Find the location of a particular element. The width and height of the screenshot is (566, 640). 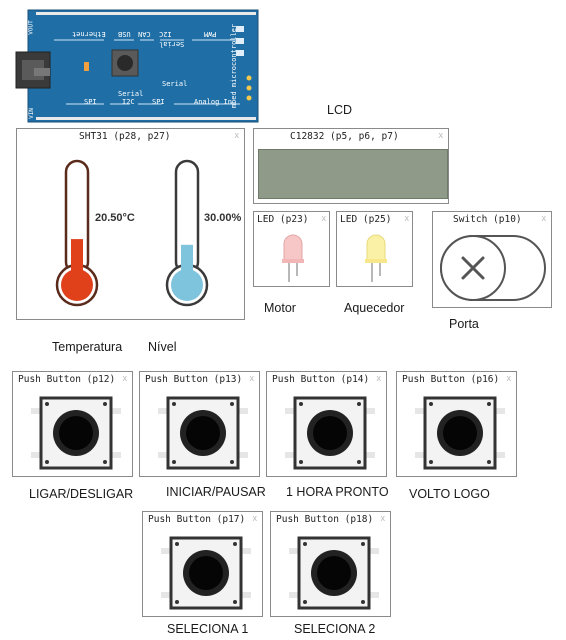

lcd-title: C12832 (p5, p6, p7) is located at coordinates (344, 136).